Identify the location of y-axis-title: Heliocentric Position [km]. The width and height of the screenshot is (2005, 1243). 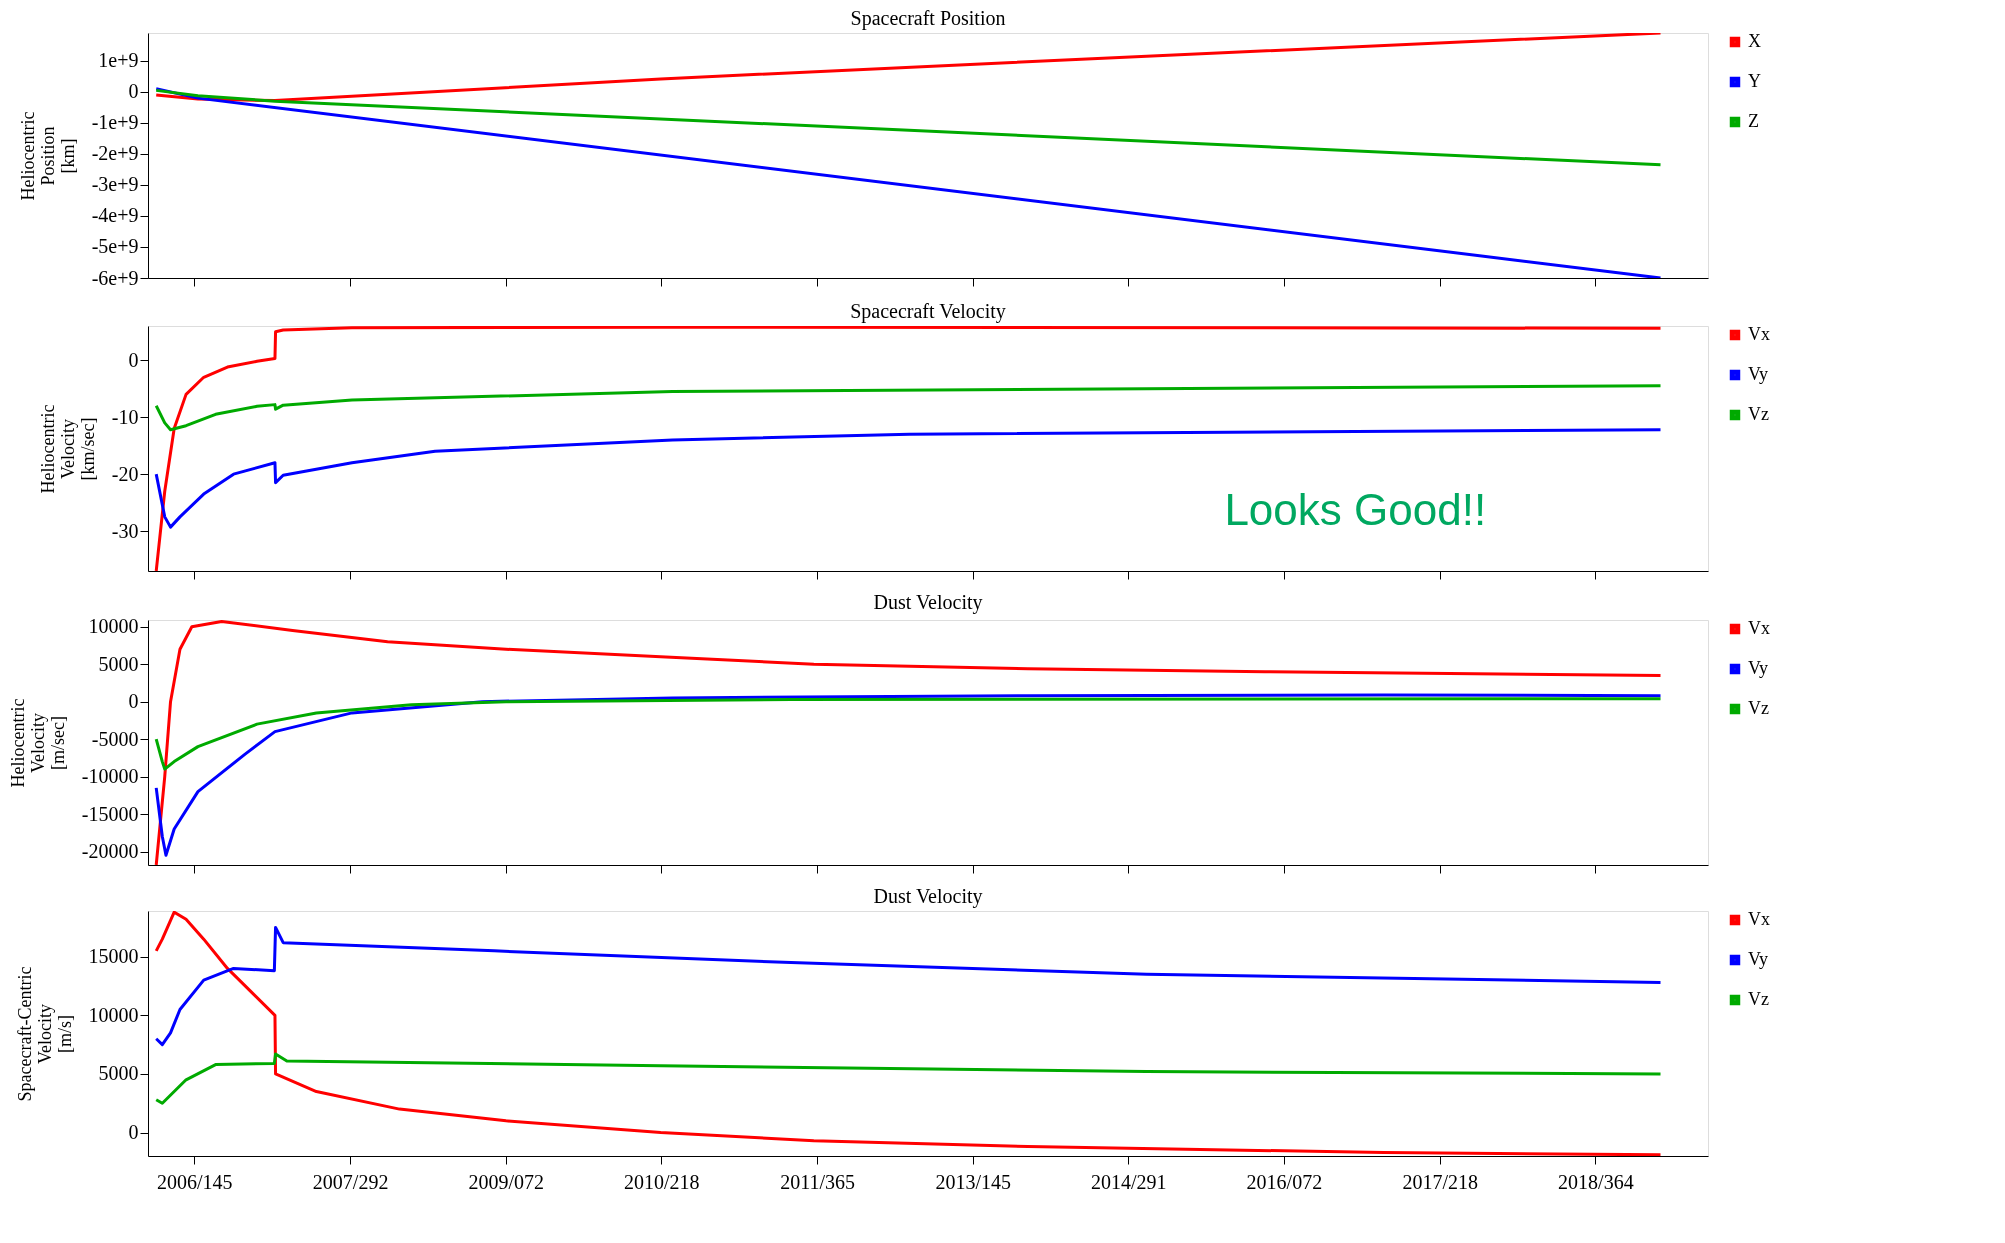
(47, 156).